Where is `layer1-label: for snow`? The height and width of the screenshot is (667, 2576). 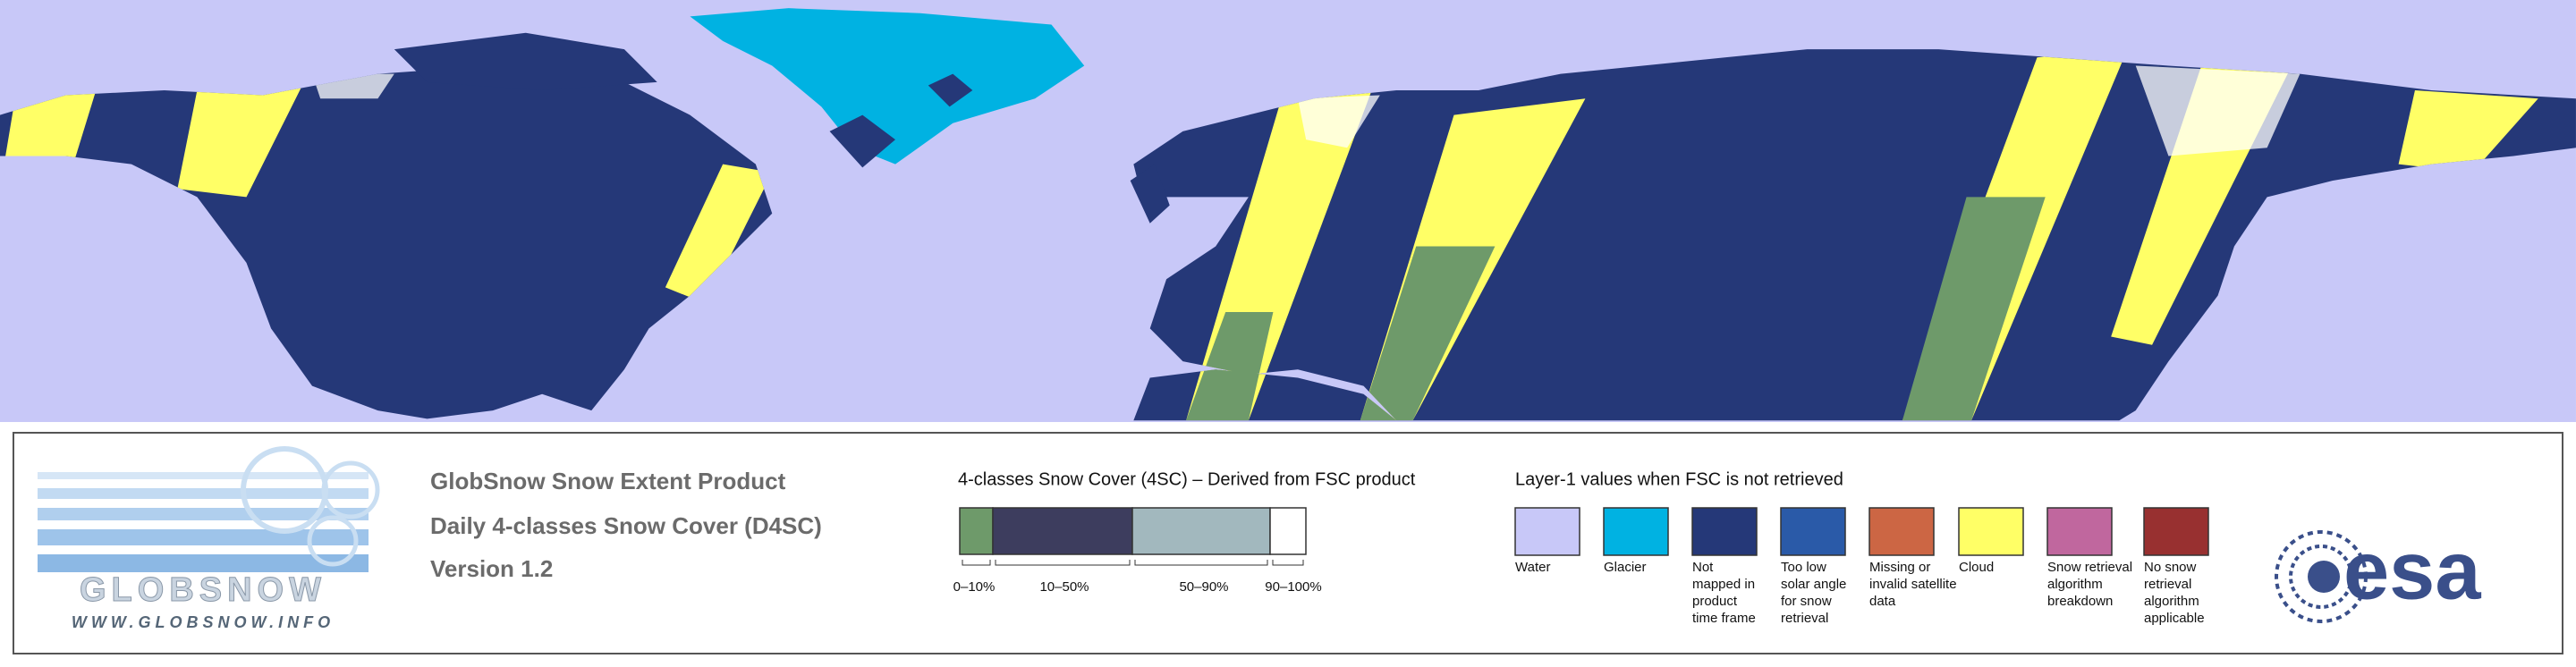
layer1-label: for snow is located at coordinates (1806, 601).